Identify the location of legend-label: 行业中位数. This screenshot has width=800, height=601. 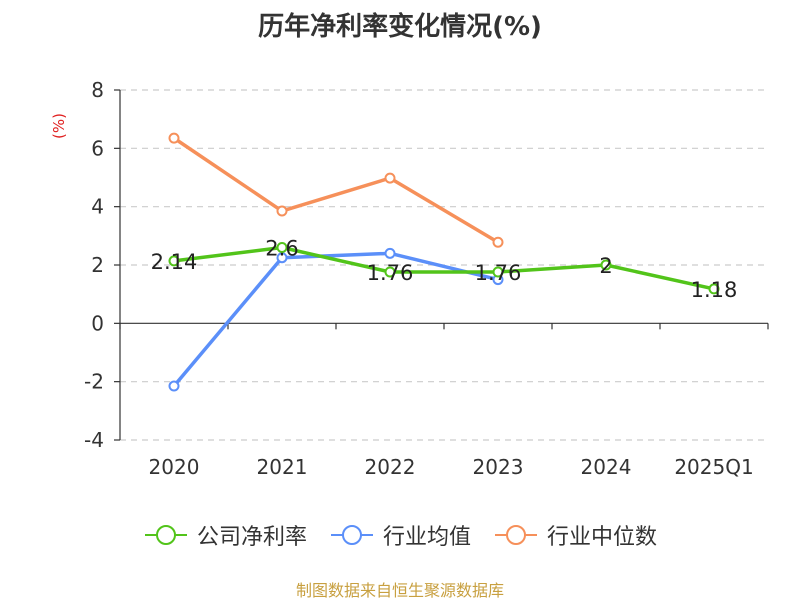
(602, 537).